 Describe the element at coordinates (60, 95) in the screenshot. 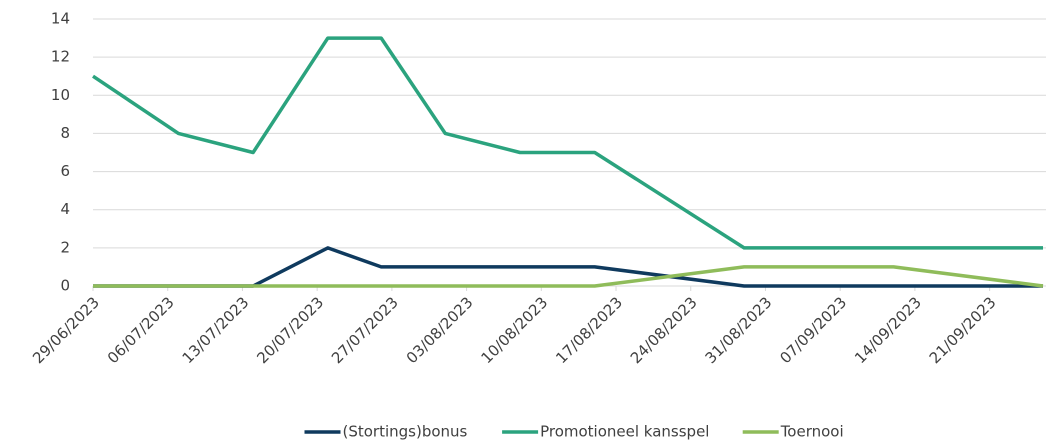

I see `y-tick-label: 10` at that location.